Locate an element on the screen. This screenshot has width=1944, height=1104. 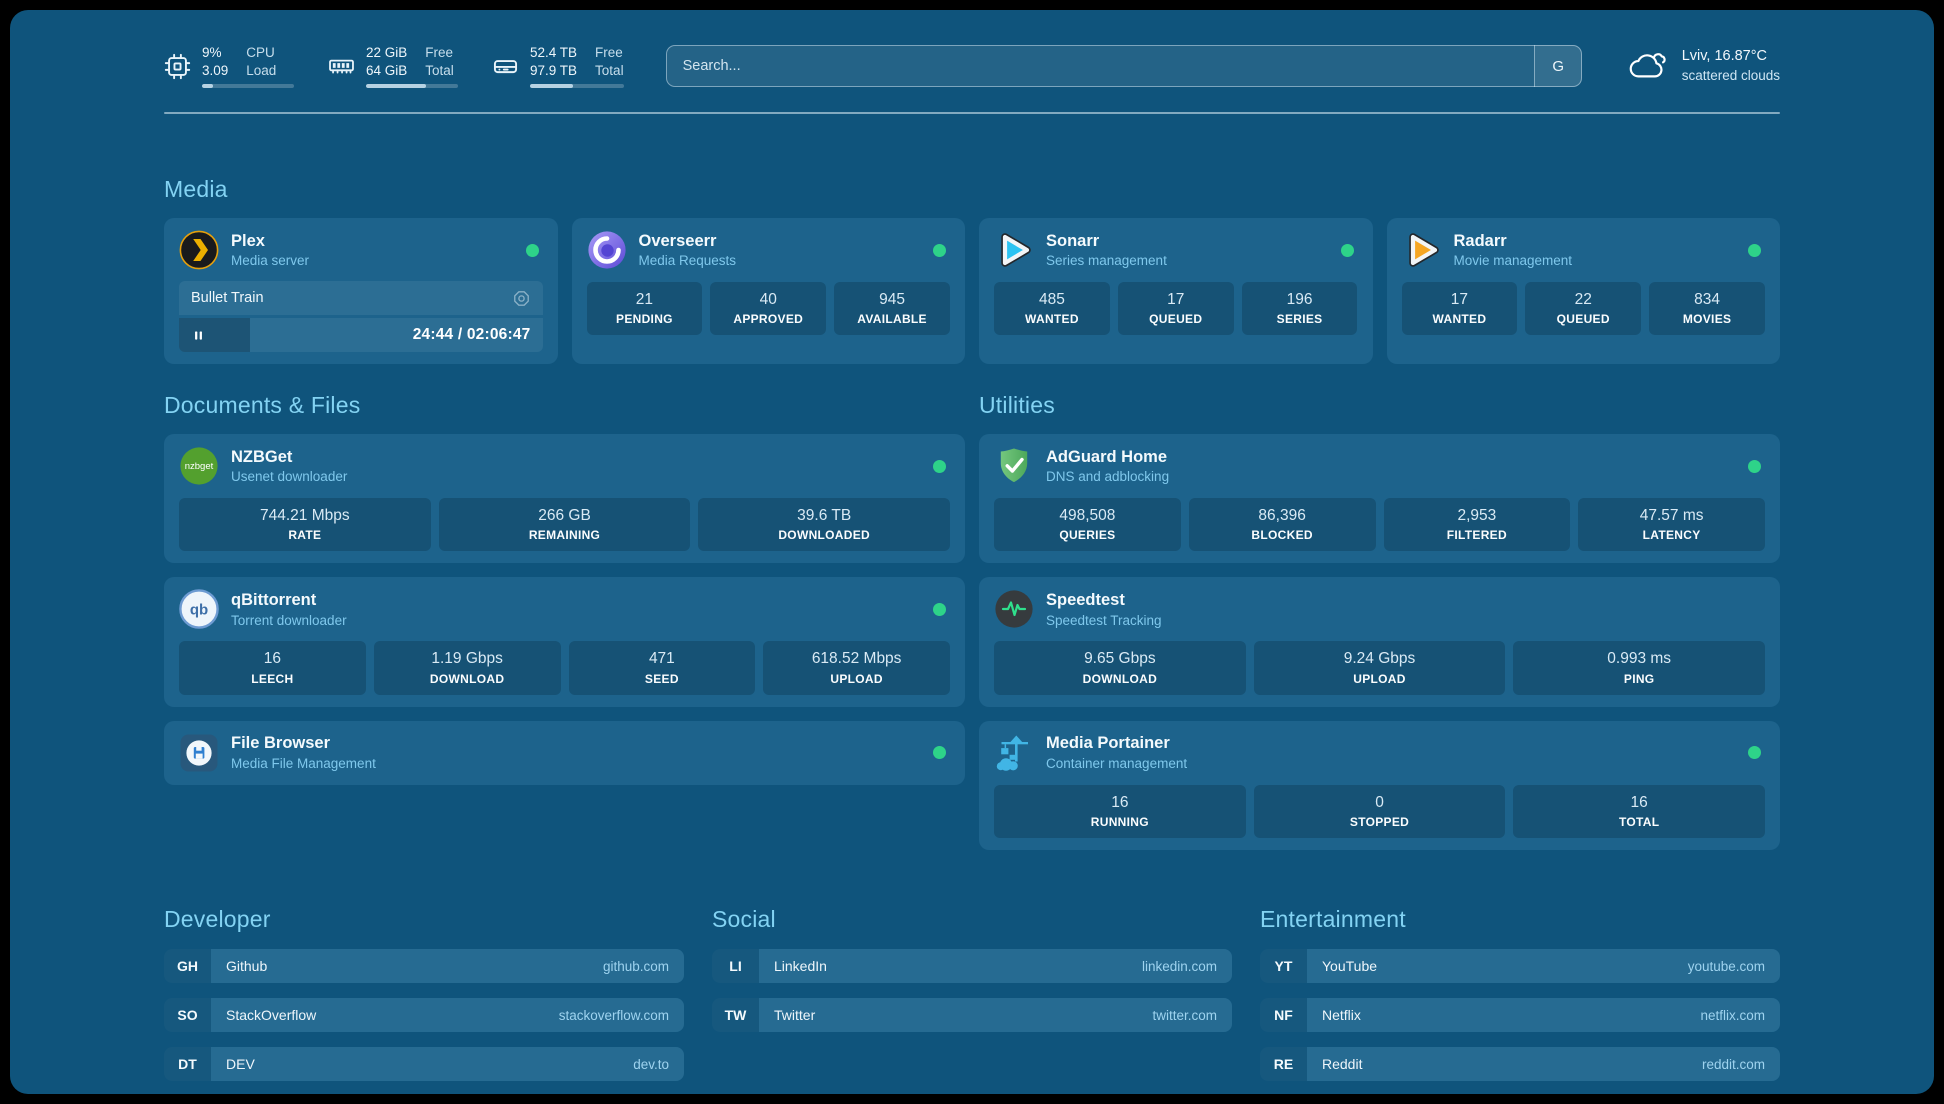
bookmark-reddit: RE Reddit reddit.com is located at coordinates (1520, 1064).